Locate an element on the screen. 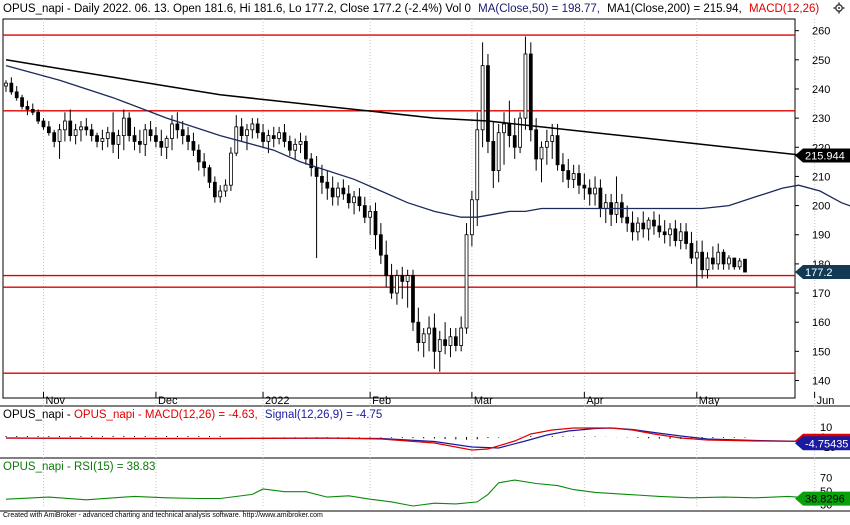  x-tick-label: May is located at coordinates (709, 401).